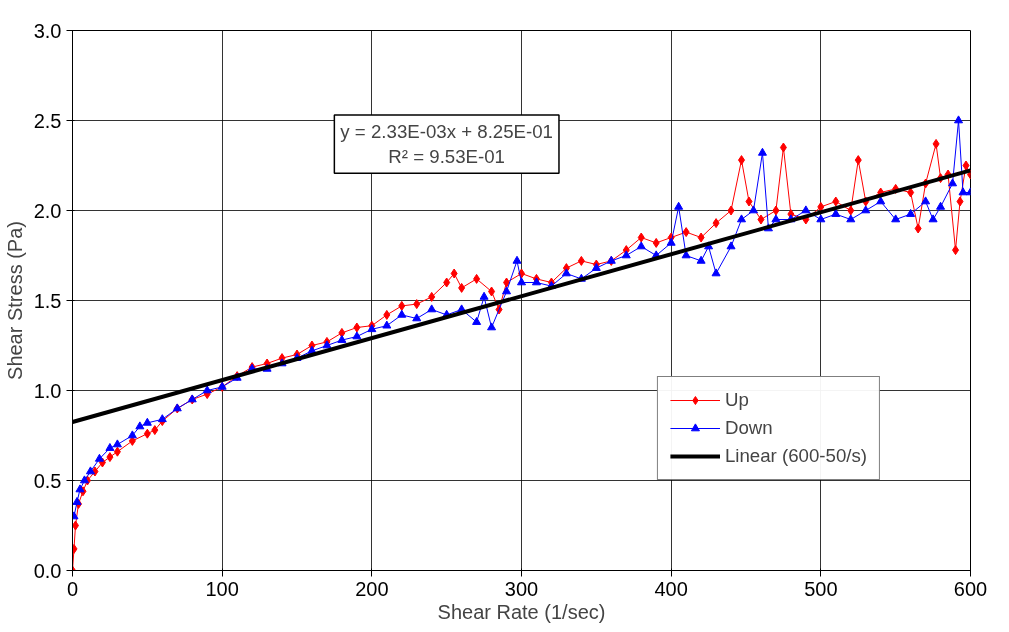 The image size is (1009, 632). I want to click on legend-label: Linear (600-50/s), so click(795, 456).